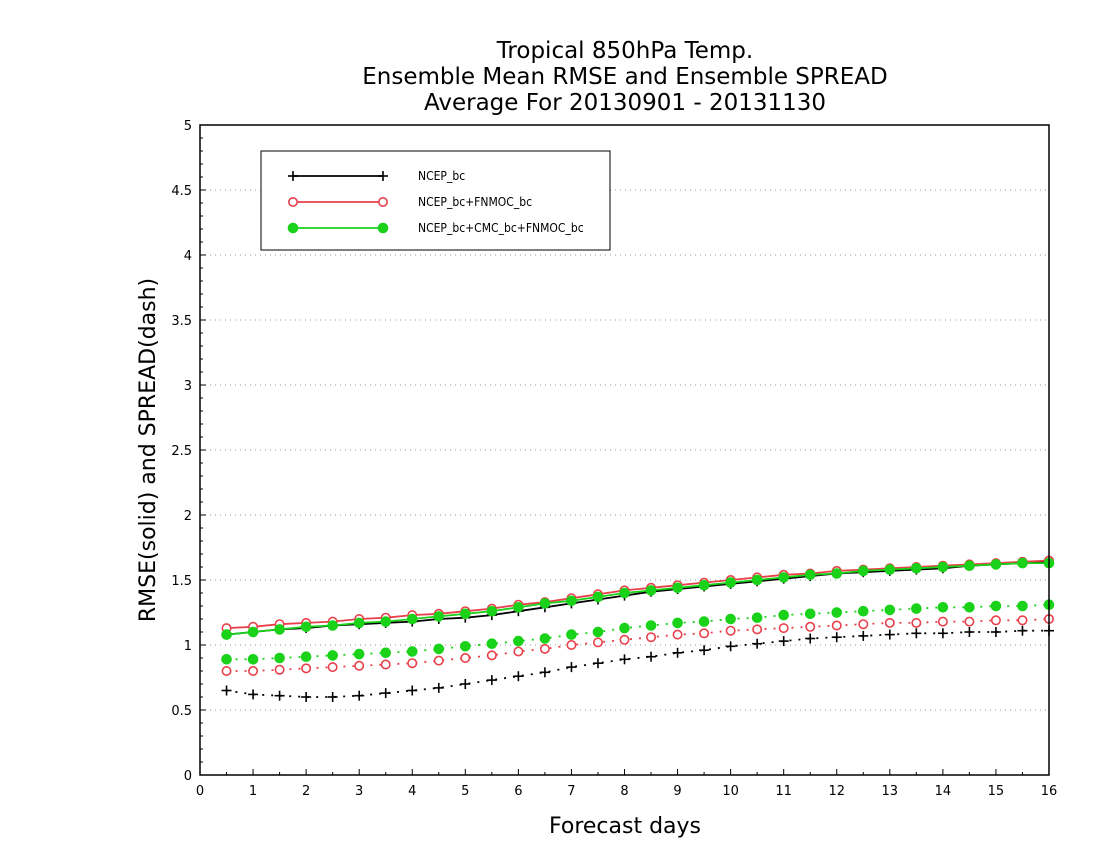  I want to click on x-tick-label: 12, so click(836, 791).